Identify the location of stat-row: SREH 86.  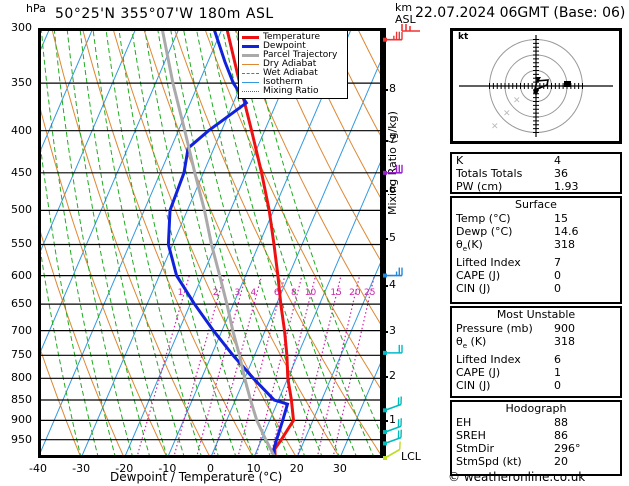
(536, 435).